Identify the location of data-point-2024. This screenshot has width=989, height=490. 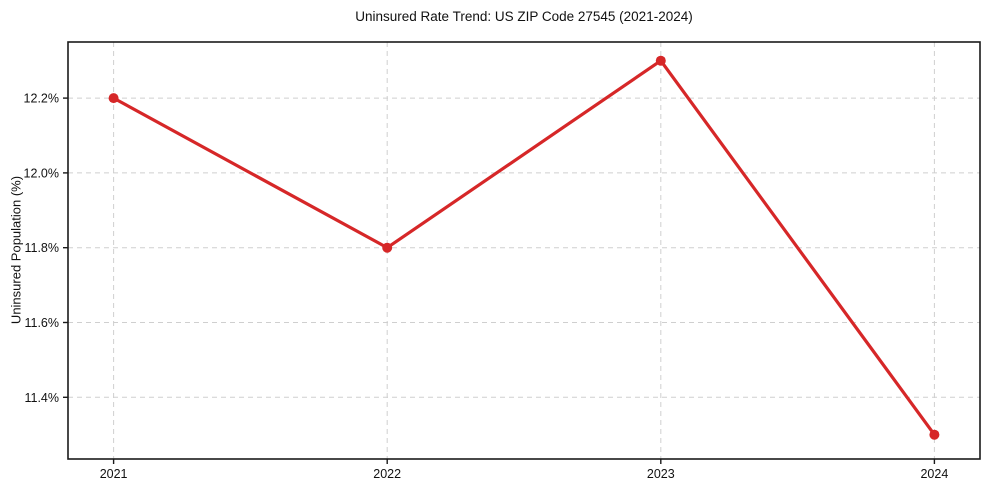
(934, 434).